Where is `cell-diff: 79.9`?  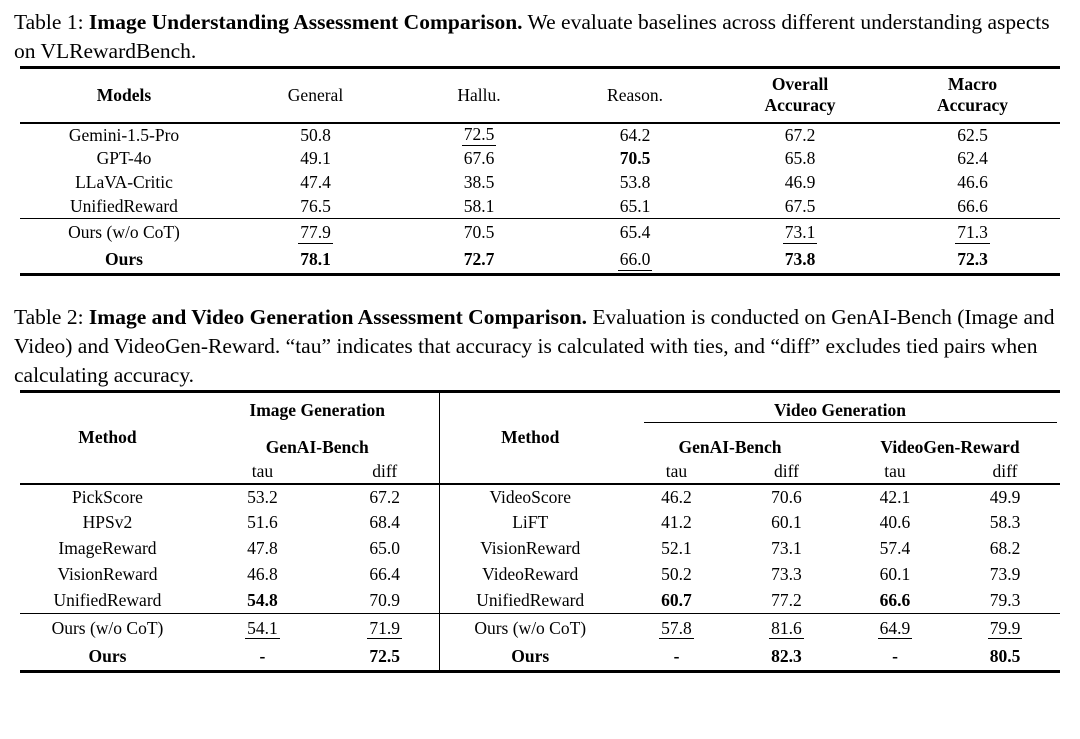
cell-diff: 79.9 is located at coordinates (1005, 628).